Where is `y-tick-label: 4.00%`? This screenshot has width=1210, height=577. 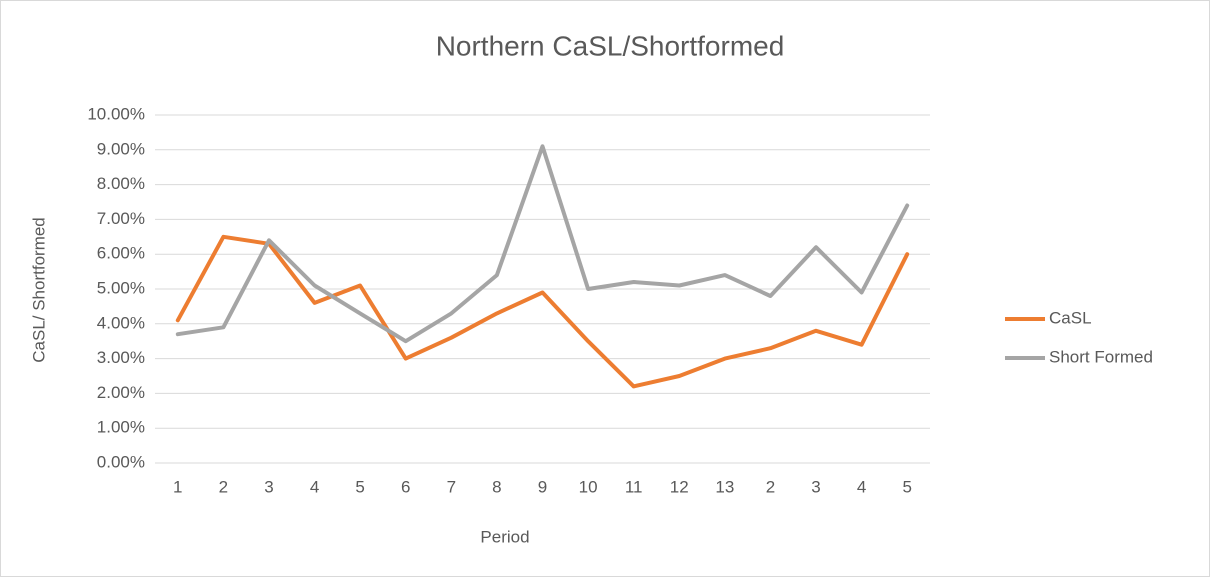 y-tick-label: 4.00% is located at coordinates (121, 322).